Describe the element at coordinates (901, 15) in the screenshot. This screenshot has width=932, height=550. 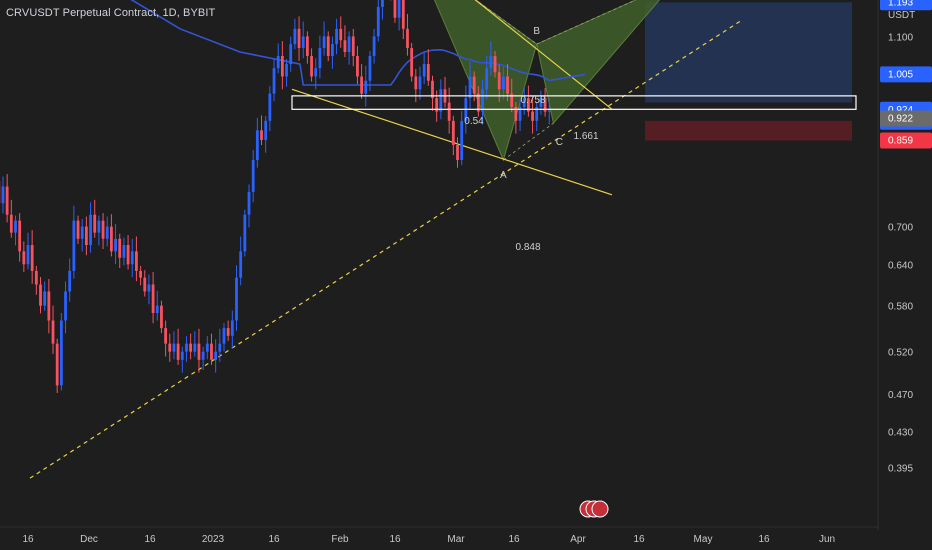
I see `currency-label: USDT` at that location.